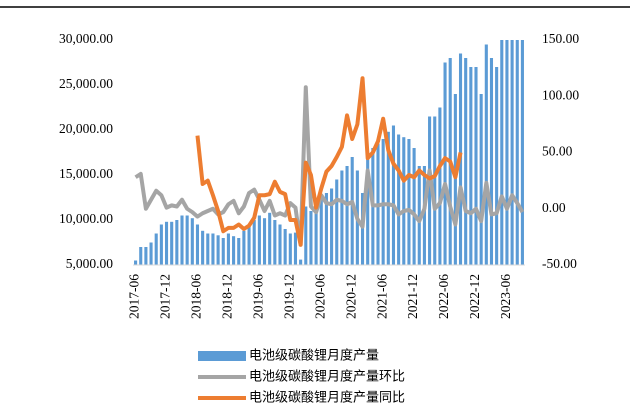 Image resolution: width=630 pixels, height=404 pixels. I want to click on legend-swatch, so click(222, 356).